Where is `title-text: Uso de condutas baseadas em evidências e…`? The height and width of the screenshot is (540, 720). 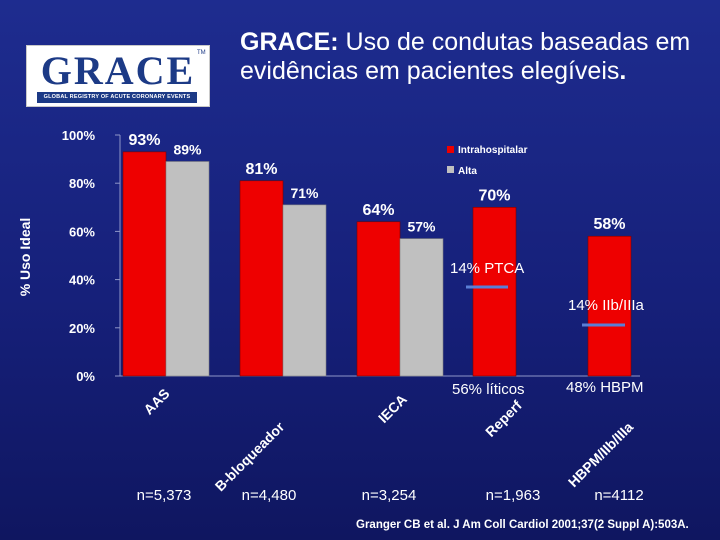 title-text: Uso de condutas baseadas em evidências e… is located at coordinates (465, 56).